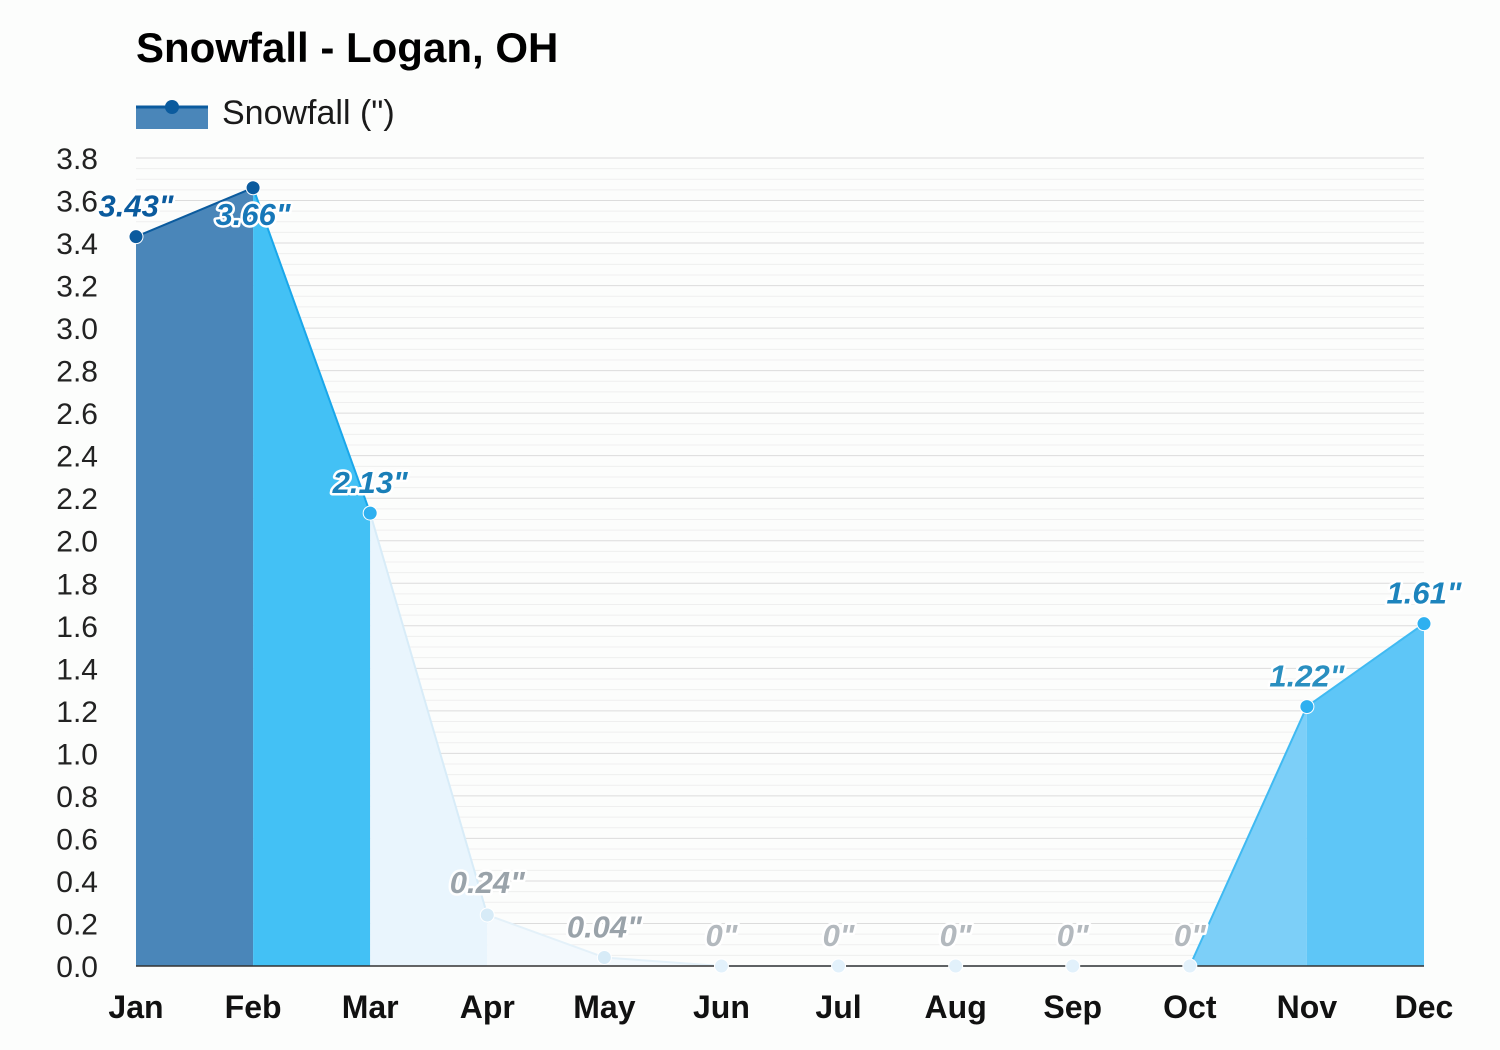 The width and height of the screenshot is (1500, 1050). Describe the element at coordinates (172, 114) in the screenshot. I see `legend-swatch-icon` at that location.